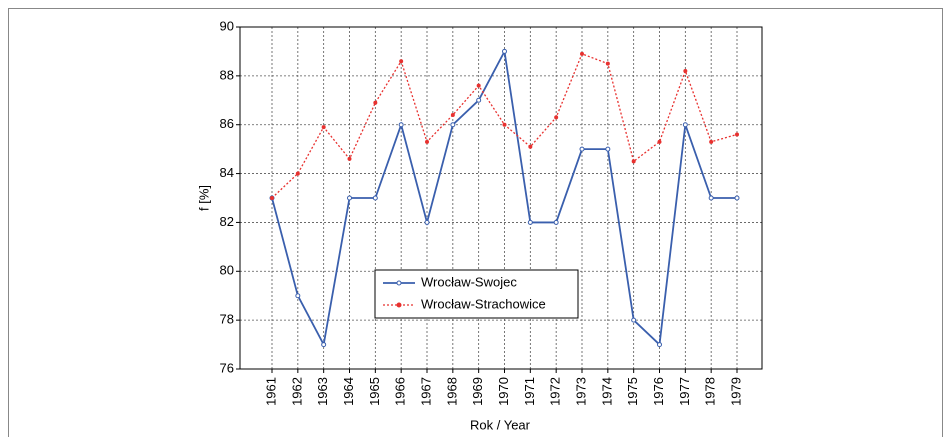  Describe the element at coordinates (476, 294) in the screenshot. I see `legend` at that location.